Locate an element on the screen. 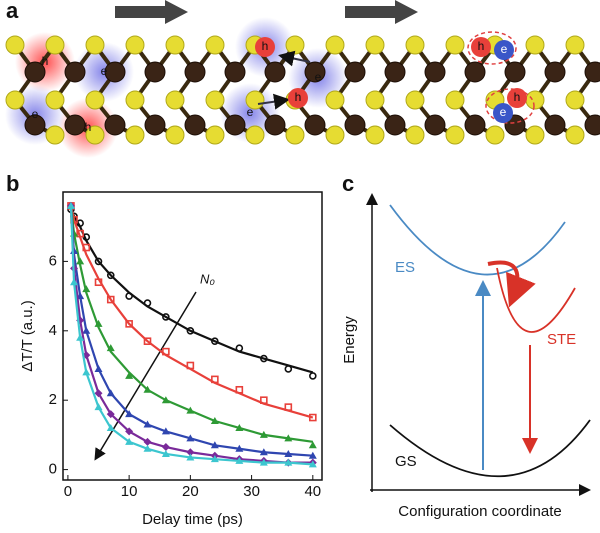 Image resolution: width=600 pixels, height=533 pixels. glow is located at coordinates (104, 72).